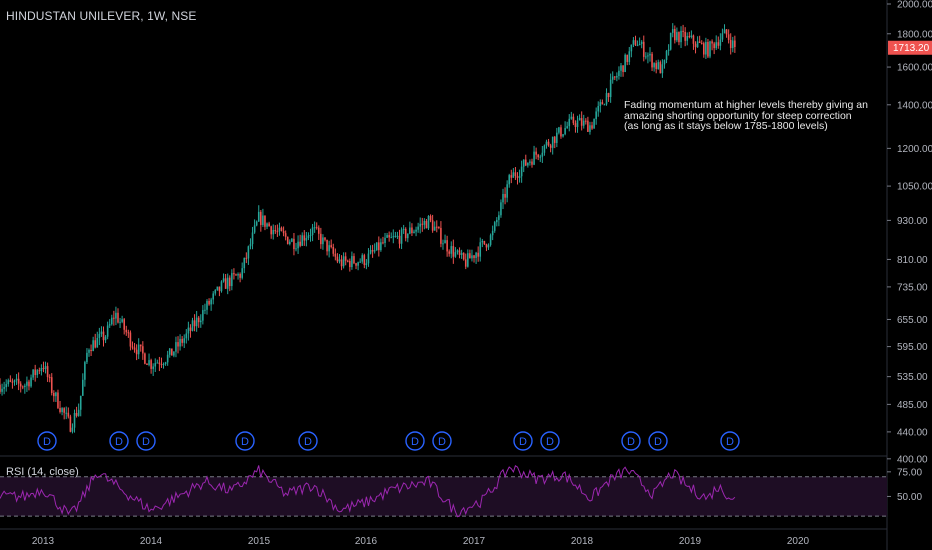 This screenshot has height=550, width=932. What do you see at coordinates (912, 432) in the screenshot?
I see `price-tick-label: 440.00` at bounding box center [912, 432].